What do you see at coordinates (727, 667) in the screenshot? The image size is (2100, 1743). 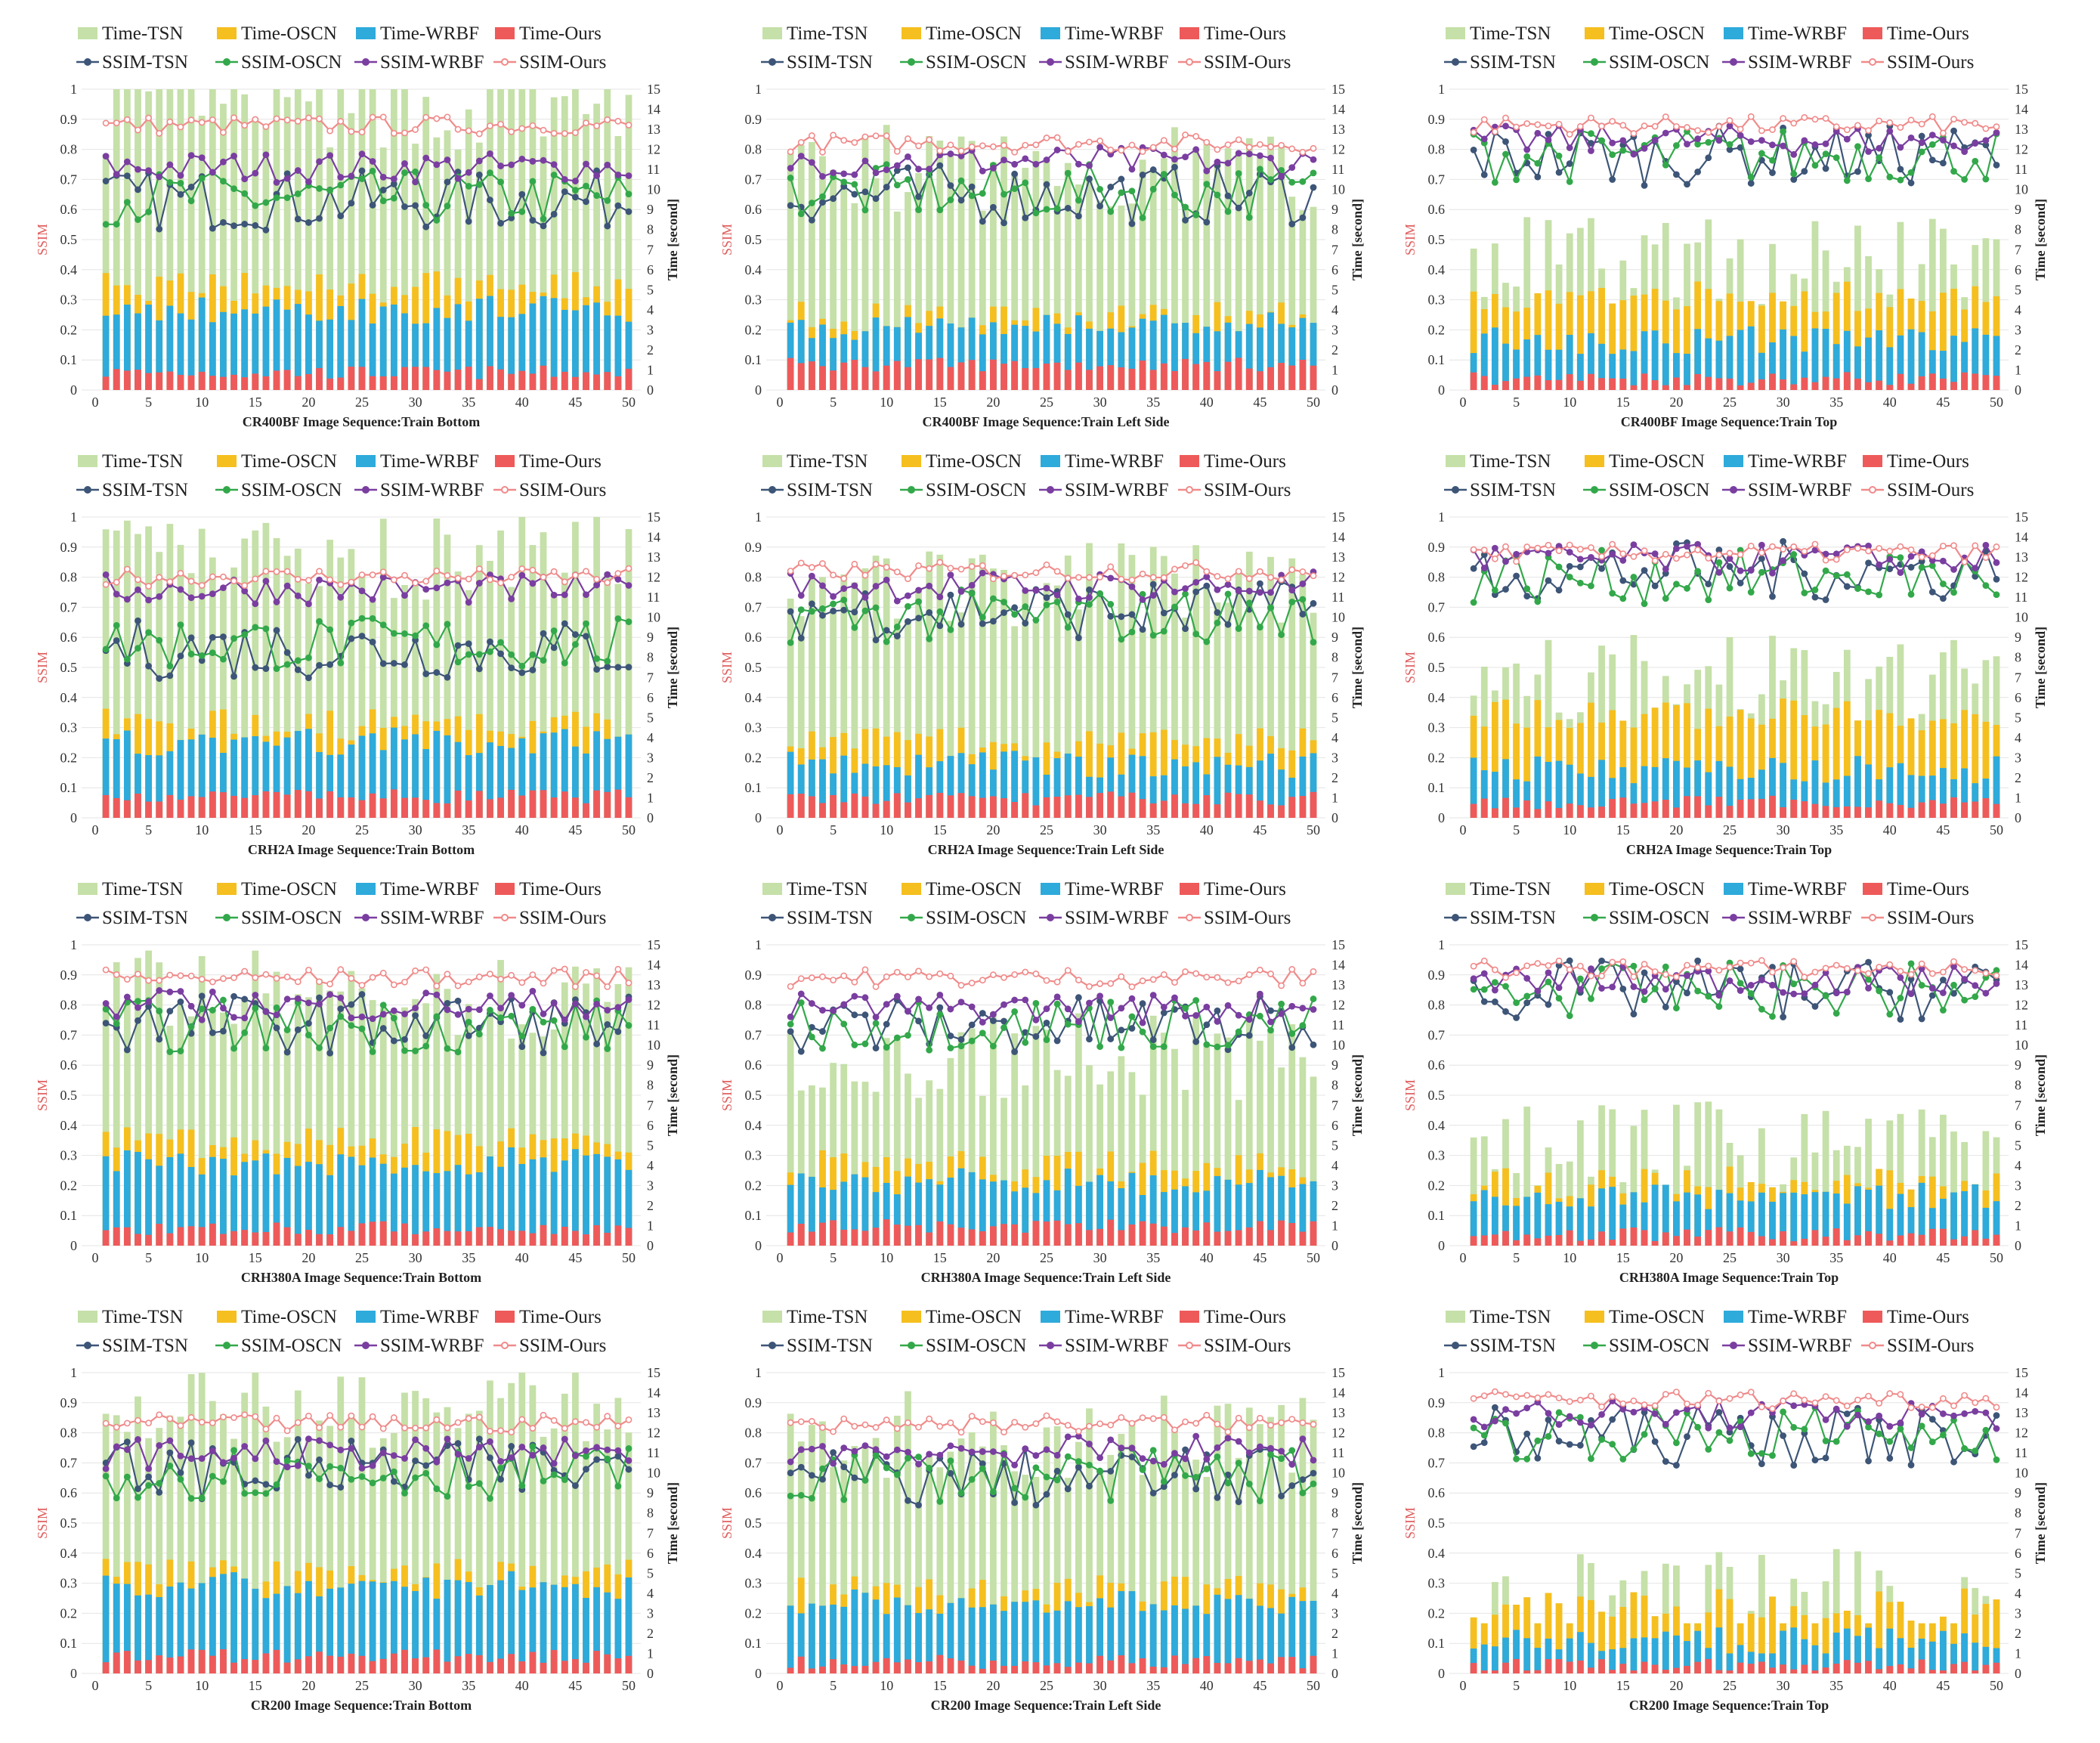 I see `y-axis-label-left: SSIM` at bounding box center [727, 667].